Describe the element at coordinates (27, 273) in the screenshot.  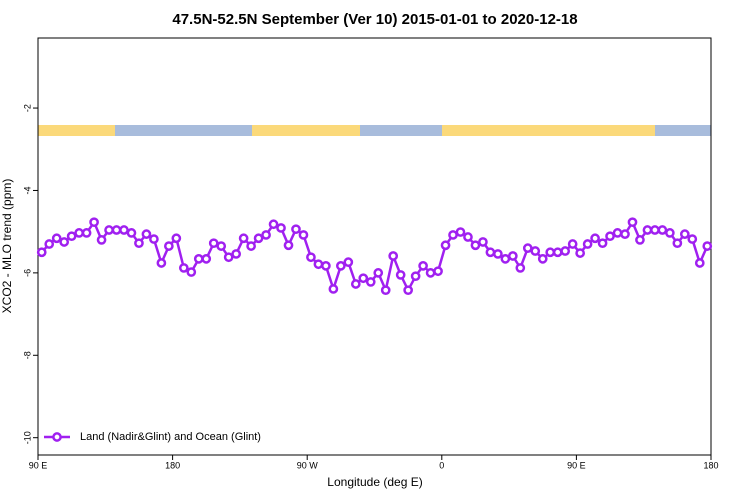
I see `y-tick-label: -6` at that location.